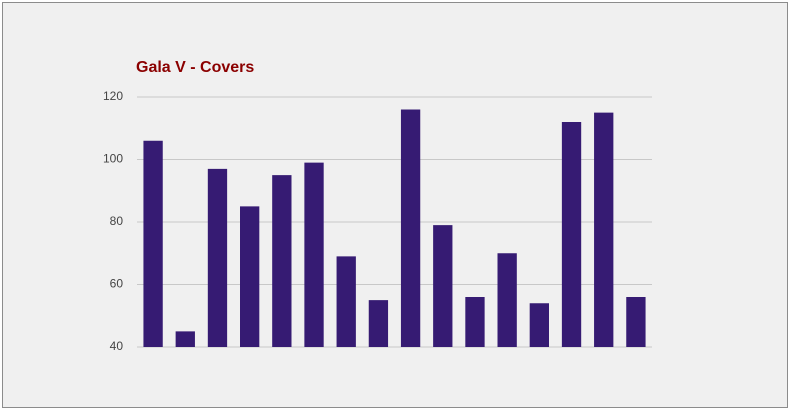  Describe the element at coordinates (117, 346) in the screenshot. I see `y-tick-label: 40` at that location.